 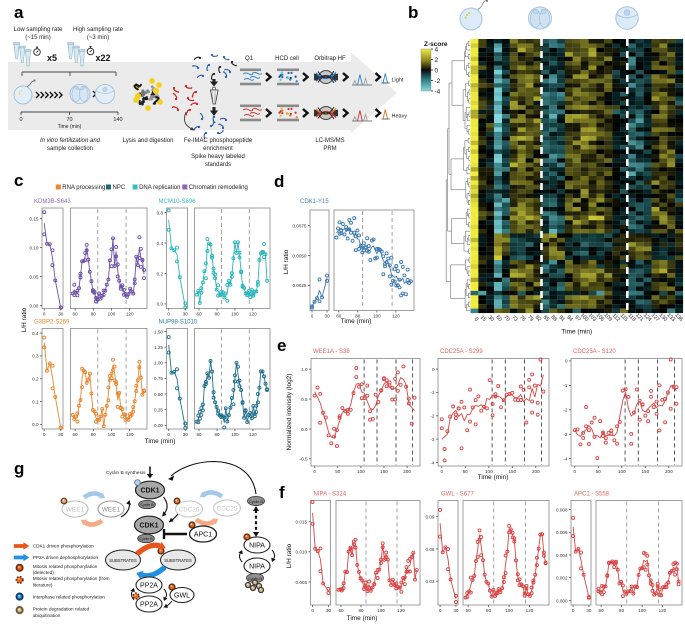 I want to click on svg-text: 1.0, so click(x=304, y=369).